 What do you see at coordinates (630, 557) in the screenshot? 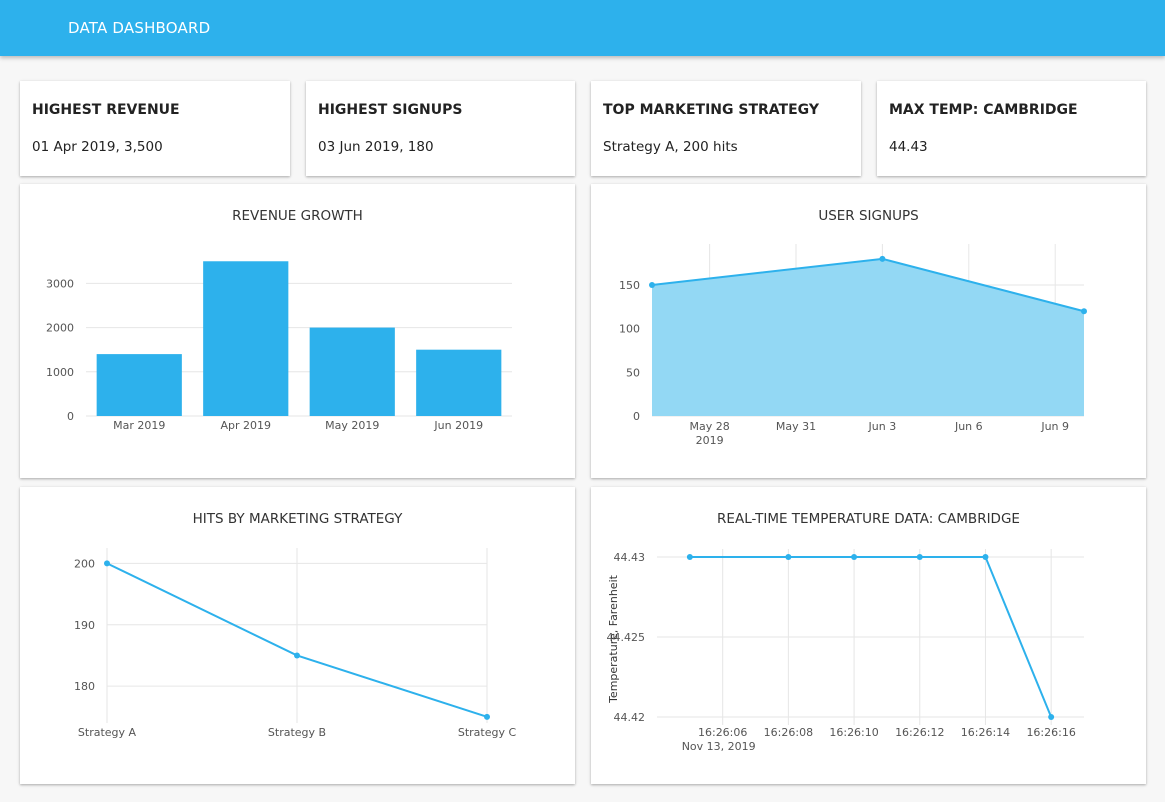
I see `y-tick-label: 44.43` at bounding box center [630, 557].